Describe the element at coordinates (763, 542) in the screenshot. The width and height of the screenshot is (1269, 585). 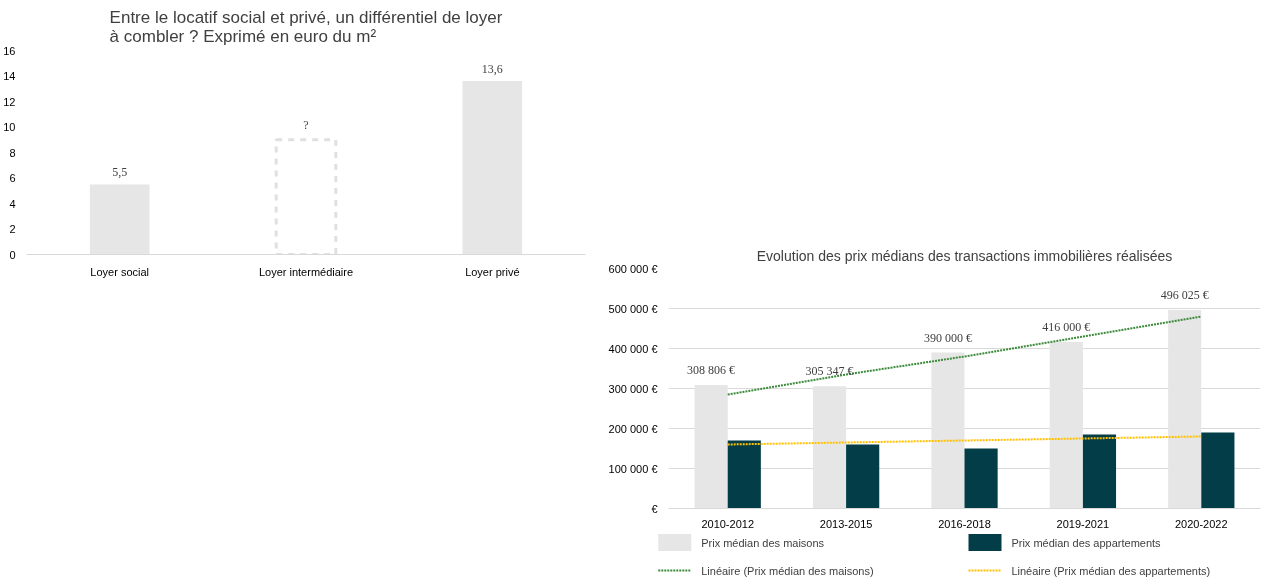
I see `legend-label: Prix médian des maisons` at that location.